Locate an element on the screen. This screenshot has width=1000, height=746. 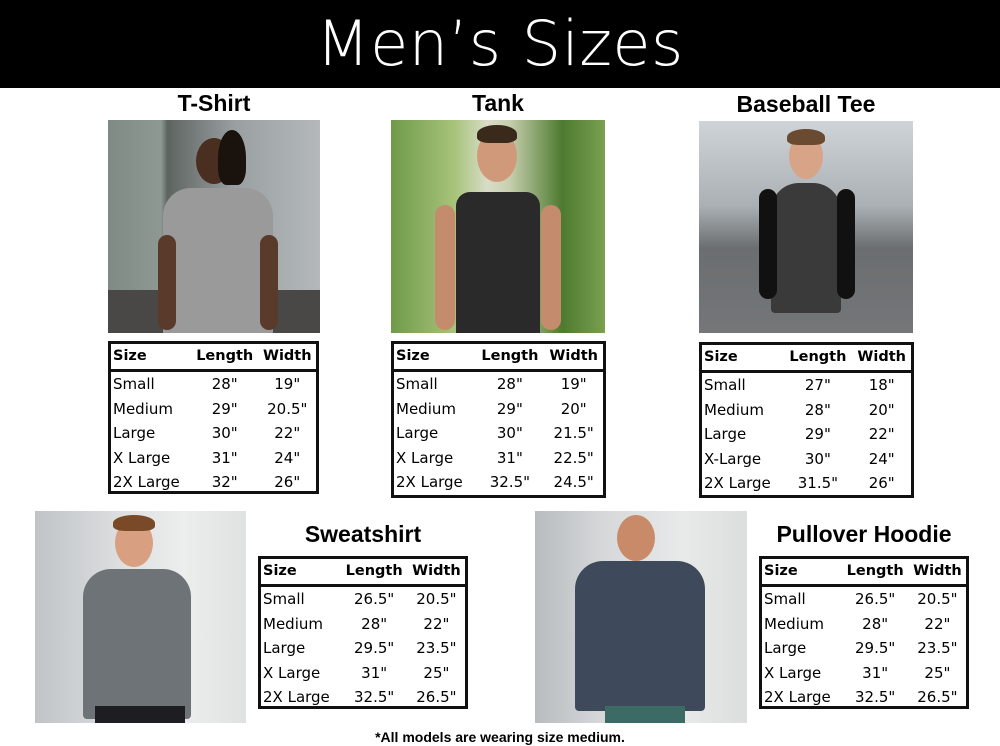
table-row: X-Large 30" 24" is located at coordinates (806, 459).